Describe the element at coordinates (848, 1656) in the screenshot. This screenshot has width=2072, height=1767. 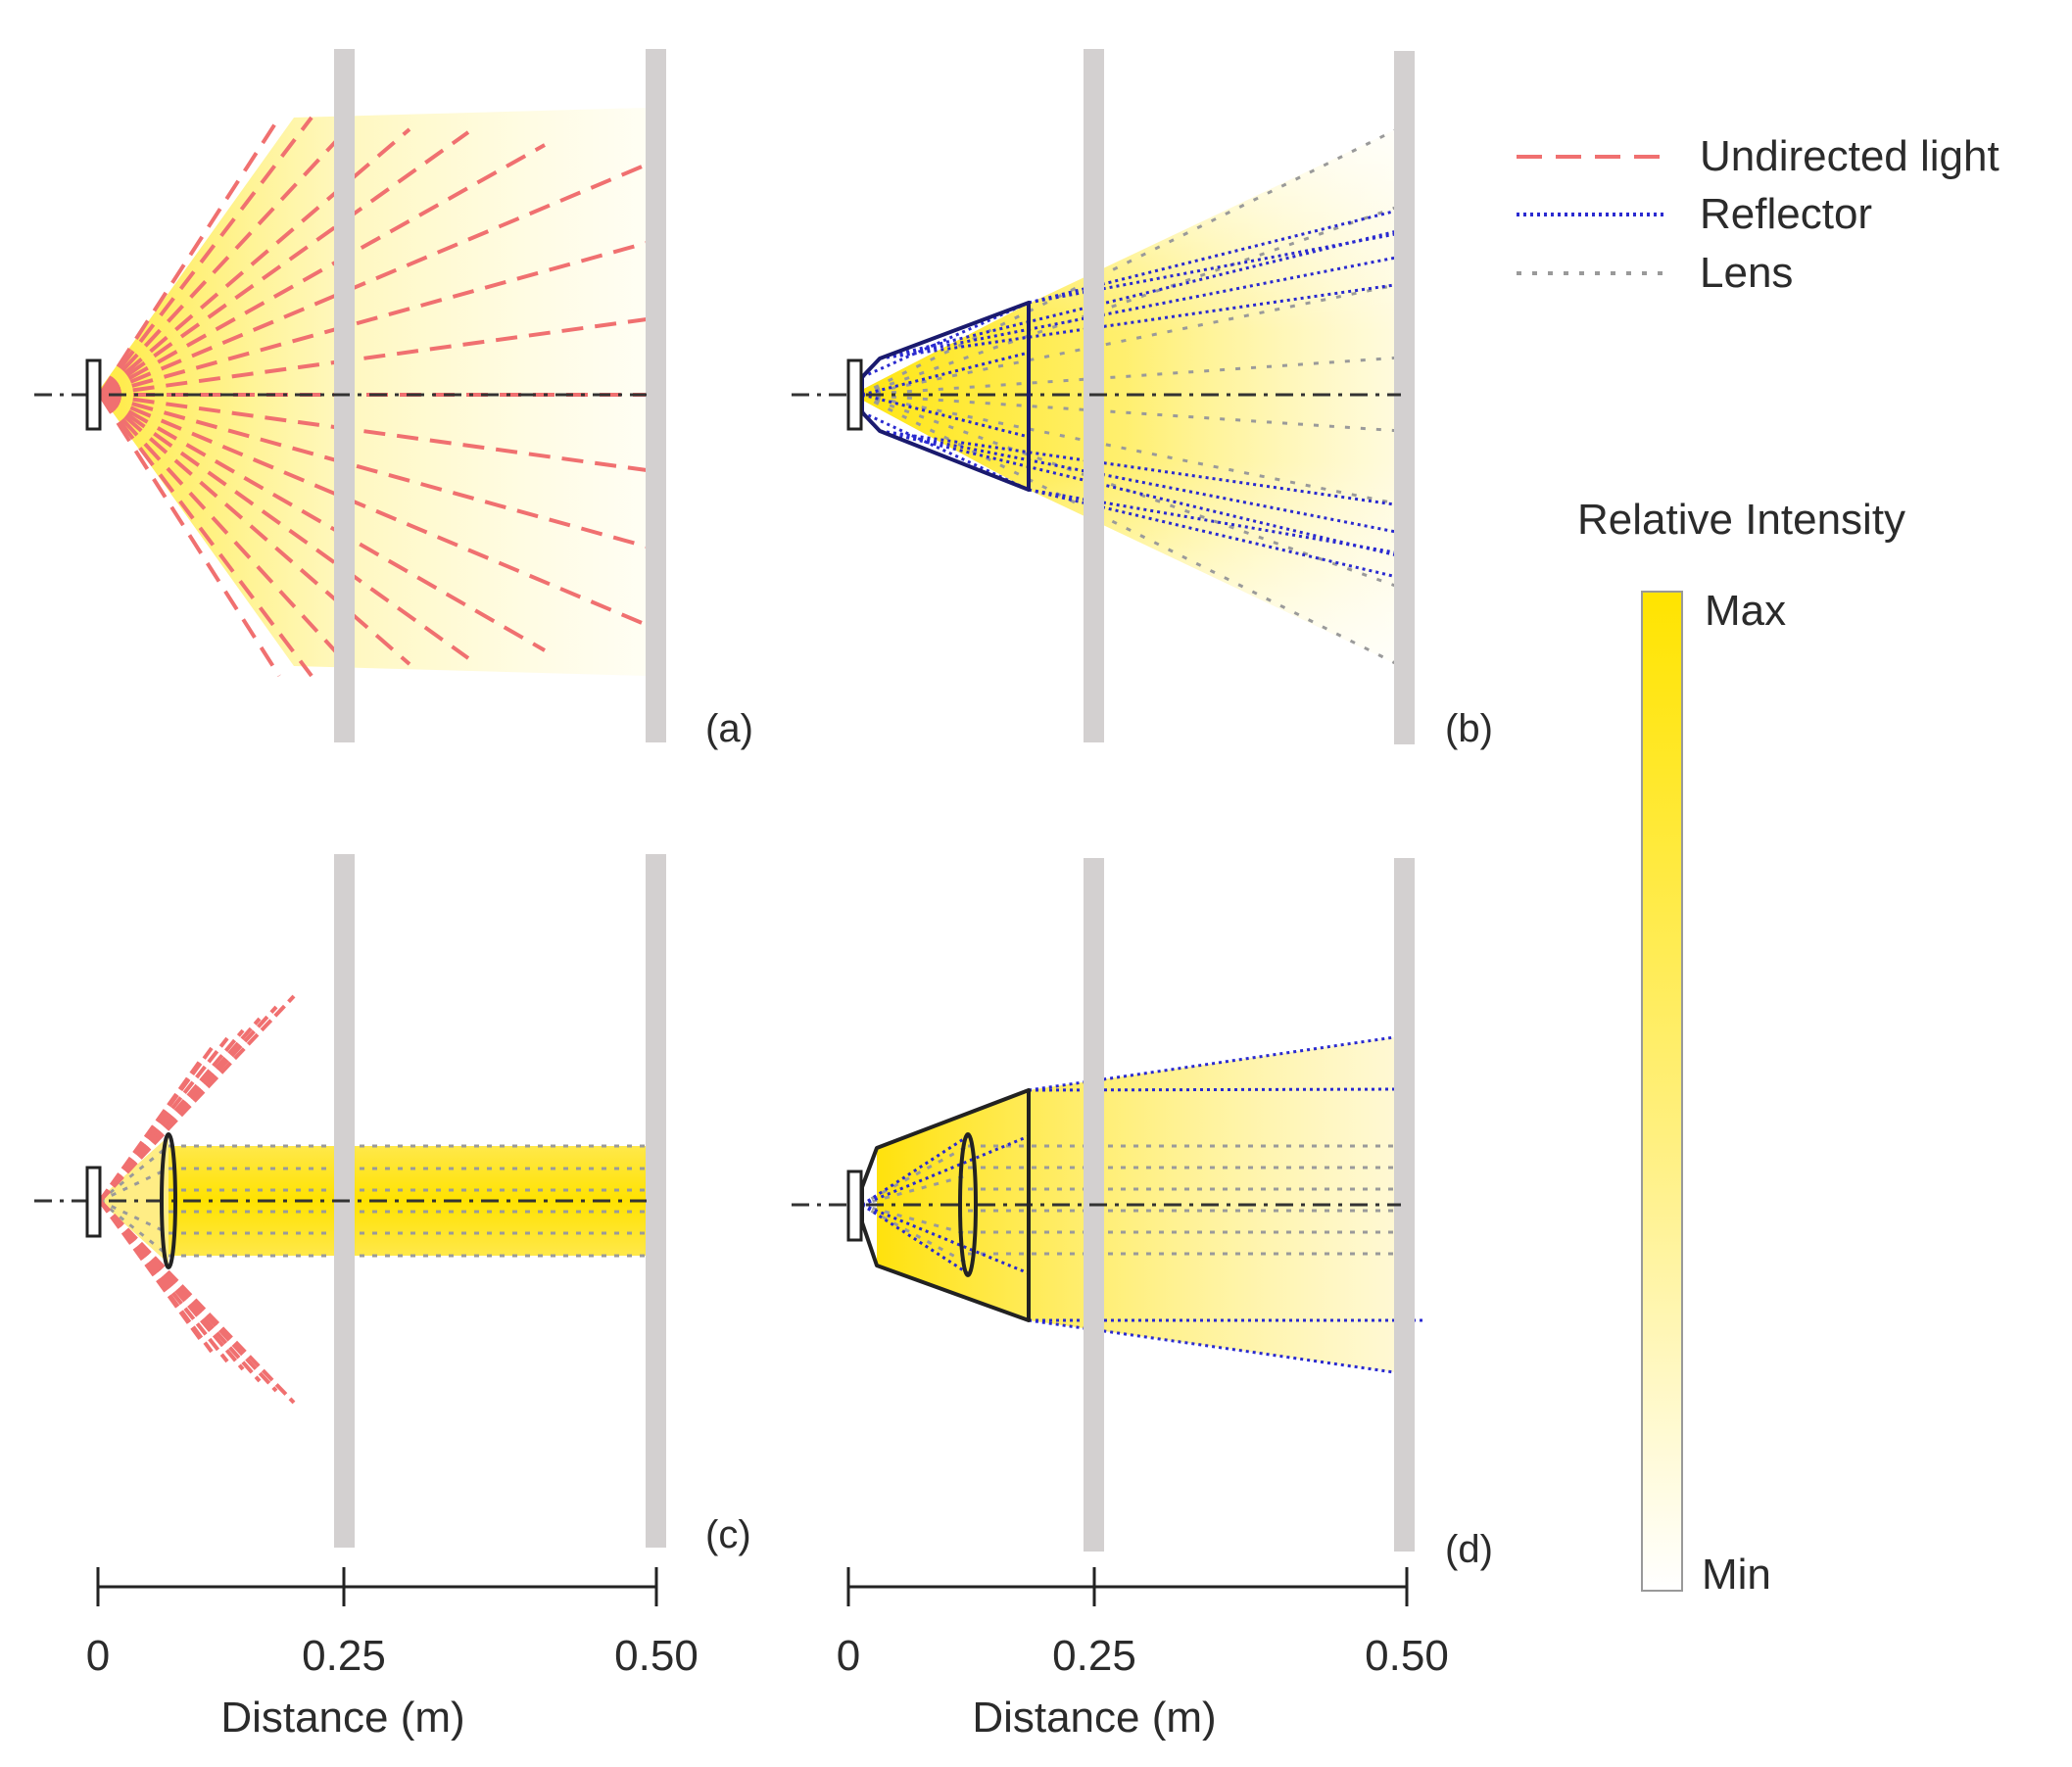
I see `tick-label-right-0: 0` at that location.